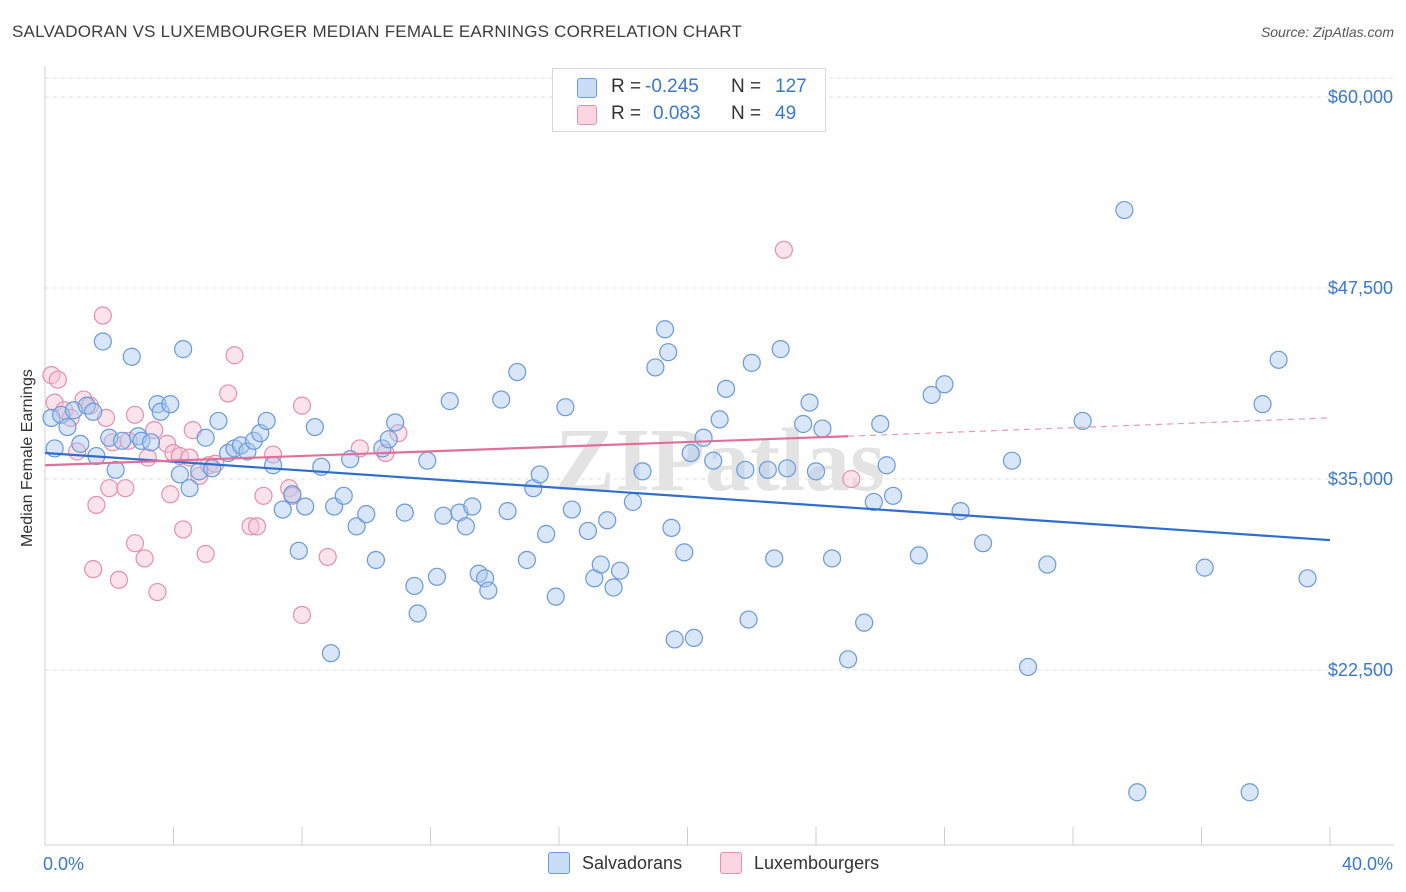 The width and height of the screenshot is (1406, 892). Describe the element at coordinates (718, 864) in the screenshot. I see `x-tick-labels: 0.0% 40.0%` at that location.